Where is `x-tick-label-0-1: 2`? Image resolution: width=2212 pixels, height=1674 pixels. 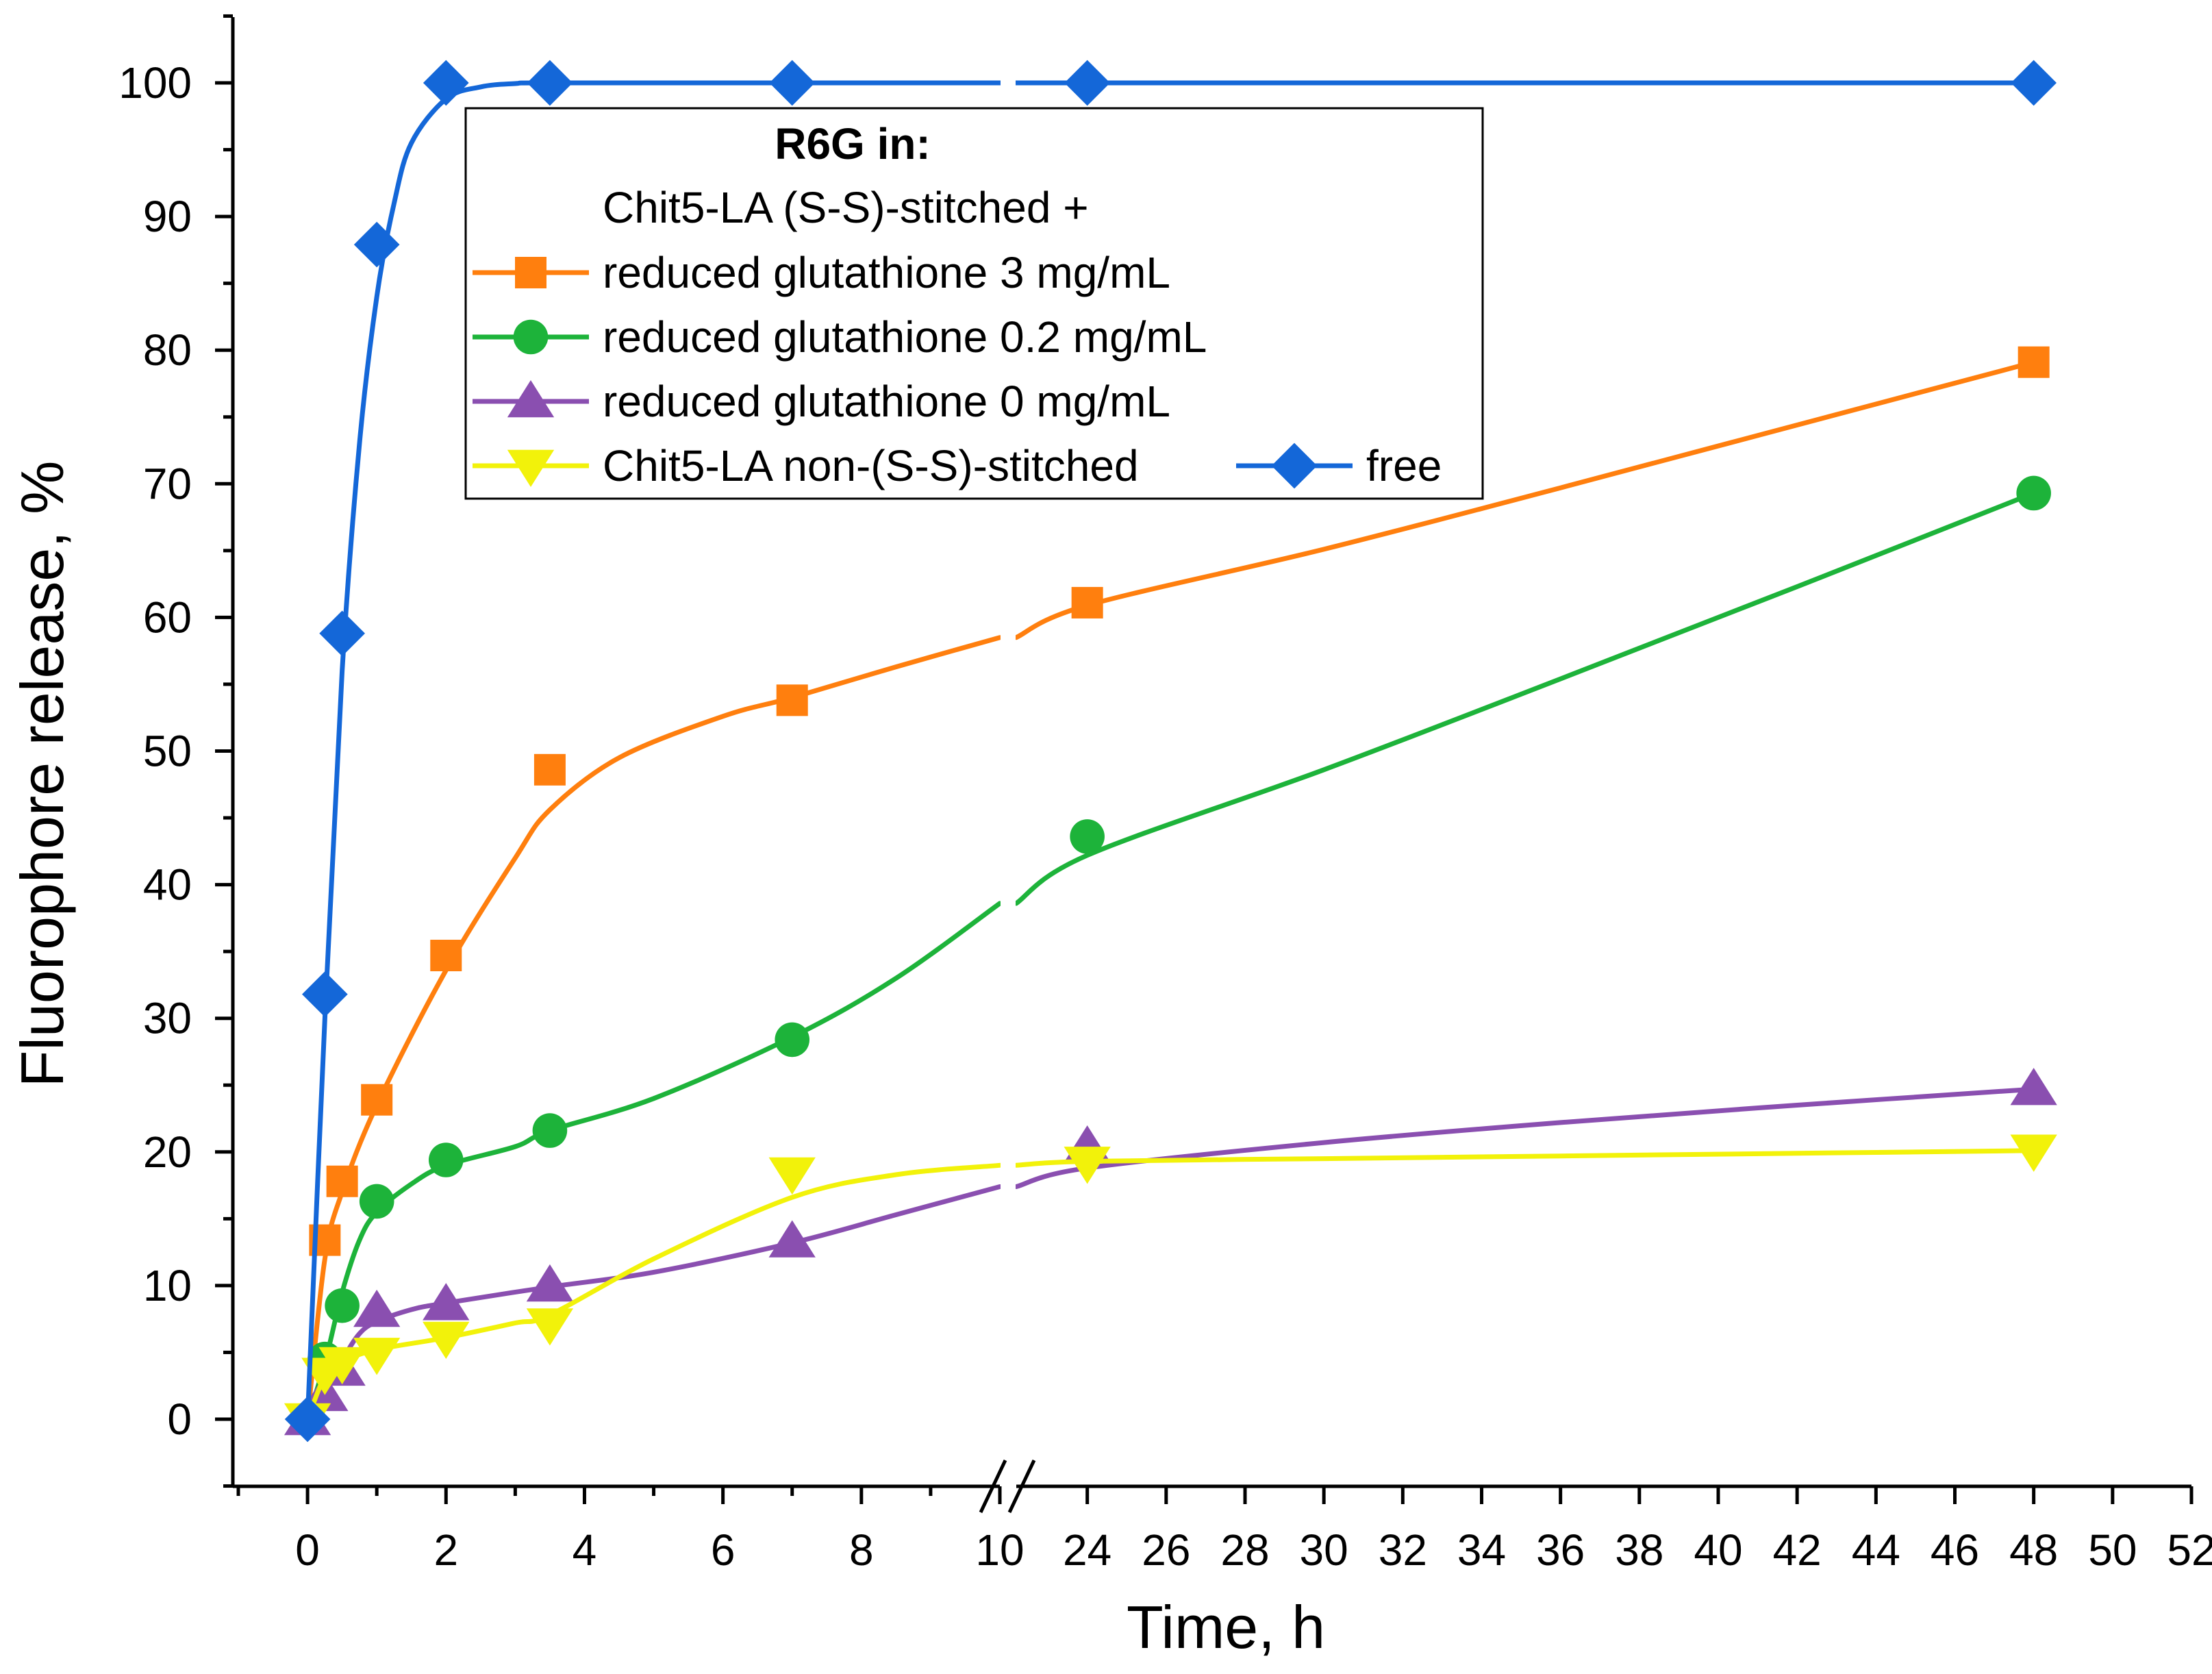
x-tick-label-0-1: 2 is located at coordinates (445, 1550).